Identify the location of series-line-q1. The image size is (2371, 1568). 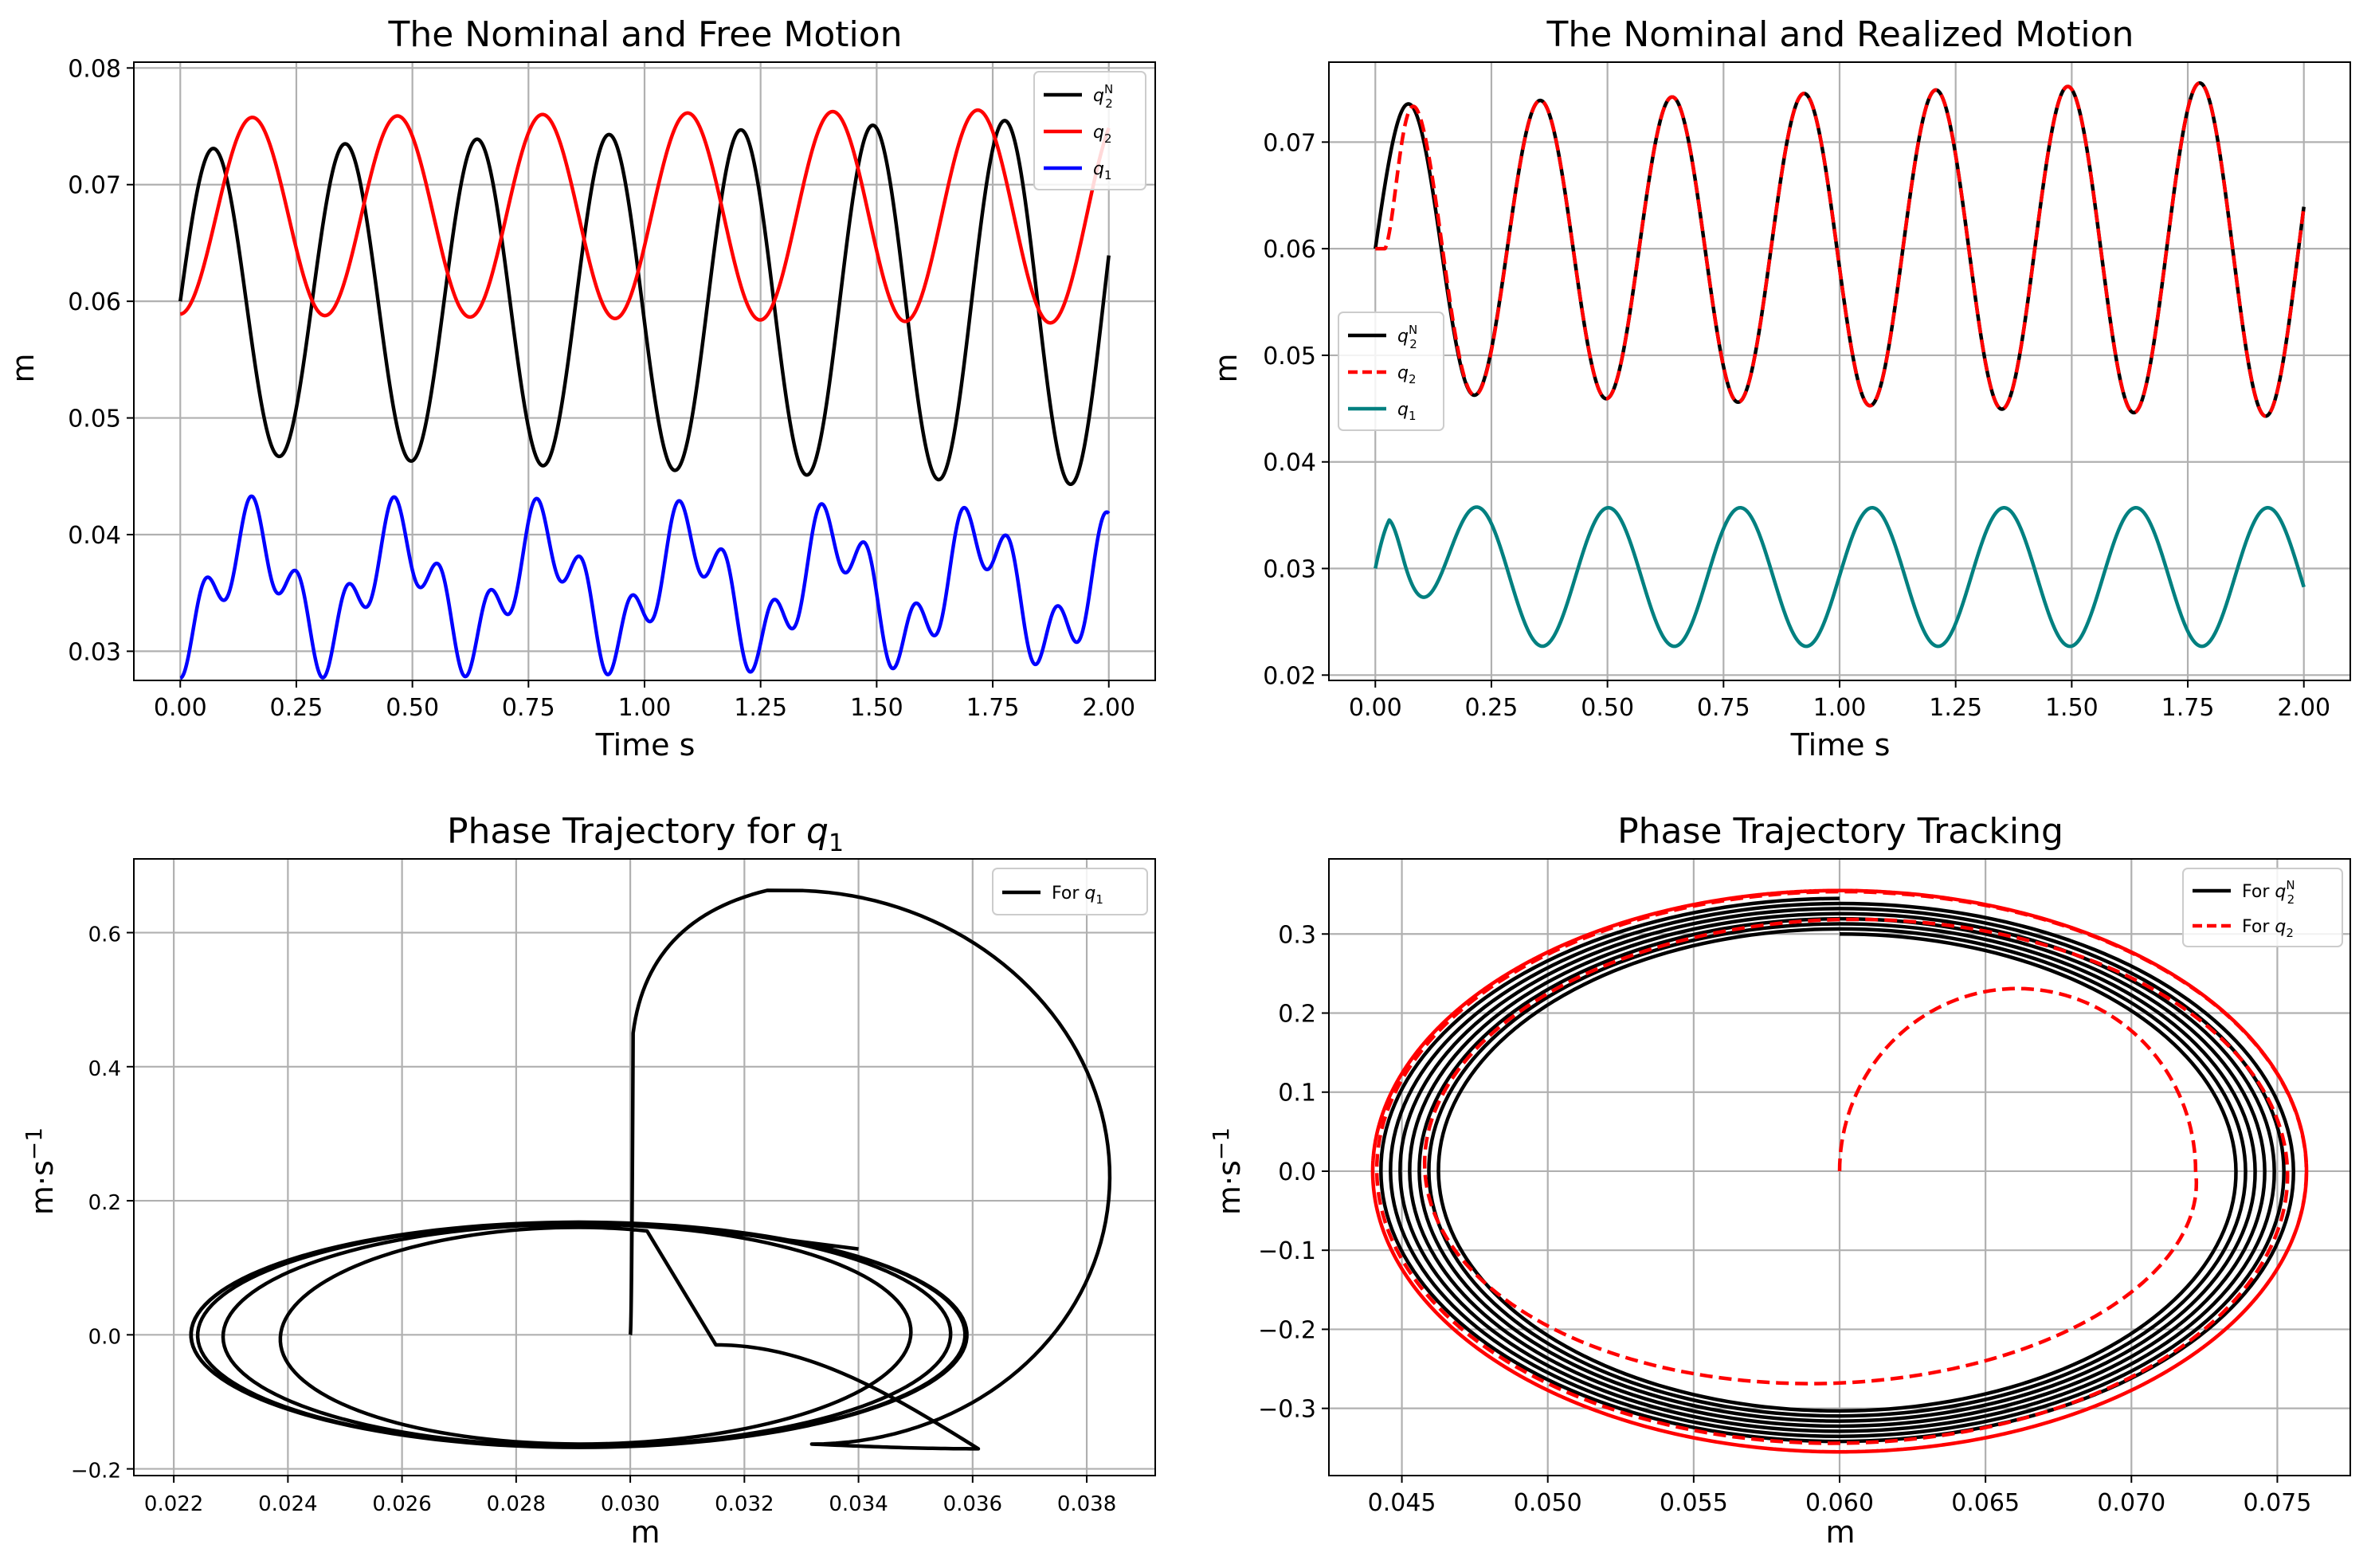
(1840, 577).